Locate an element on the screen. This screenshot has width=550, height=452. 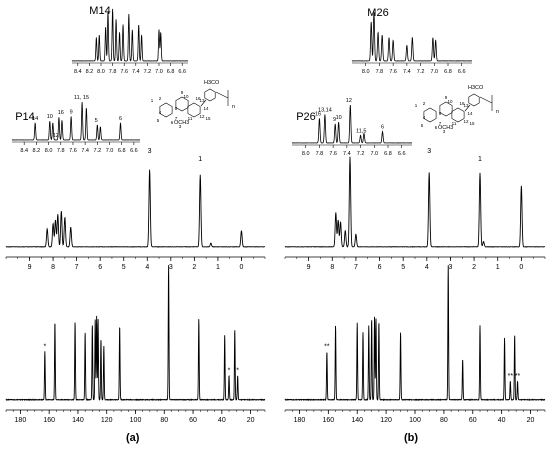
h1-b-inset-tick-label: 7.4 is located at coordinates (347, 154).